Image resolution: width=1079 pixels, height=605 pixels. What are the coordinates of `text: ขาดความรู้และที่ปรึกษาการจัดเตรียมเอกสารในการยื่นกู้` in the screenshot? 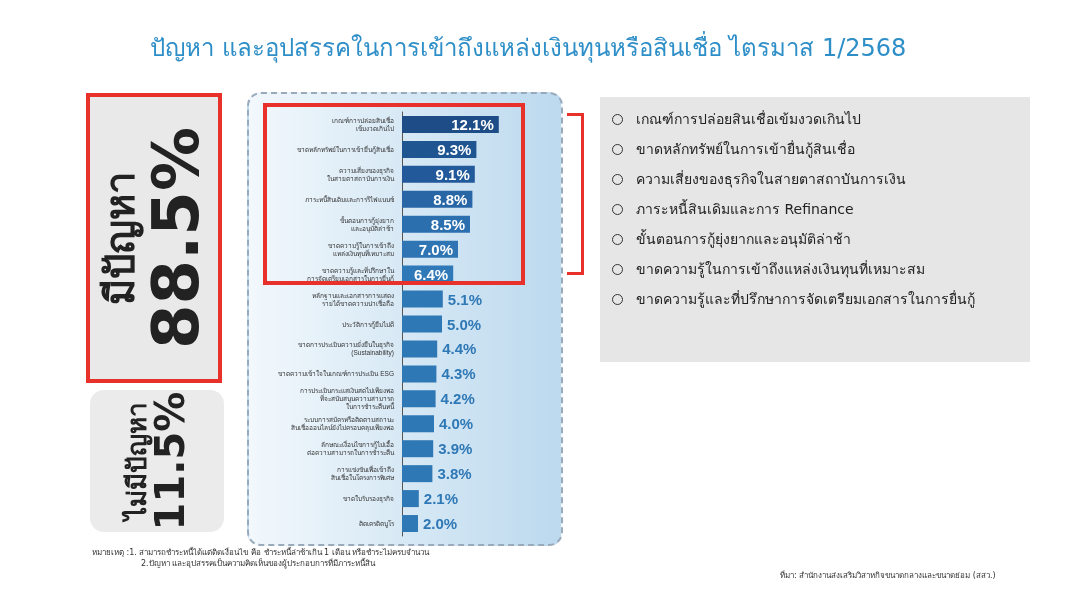 It's located at (805, 299).